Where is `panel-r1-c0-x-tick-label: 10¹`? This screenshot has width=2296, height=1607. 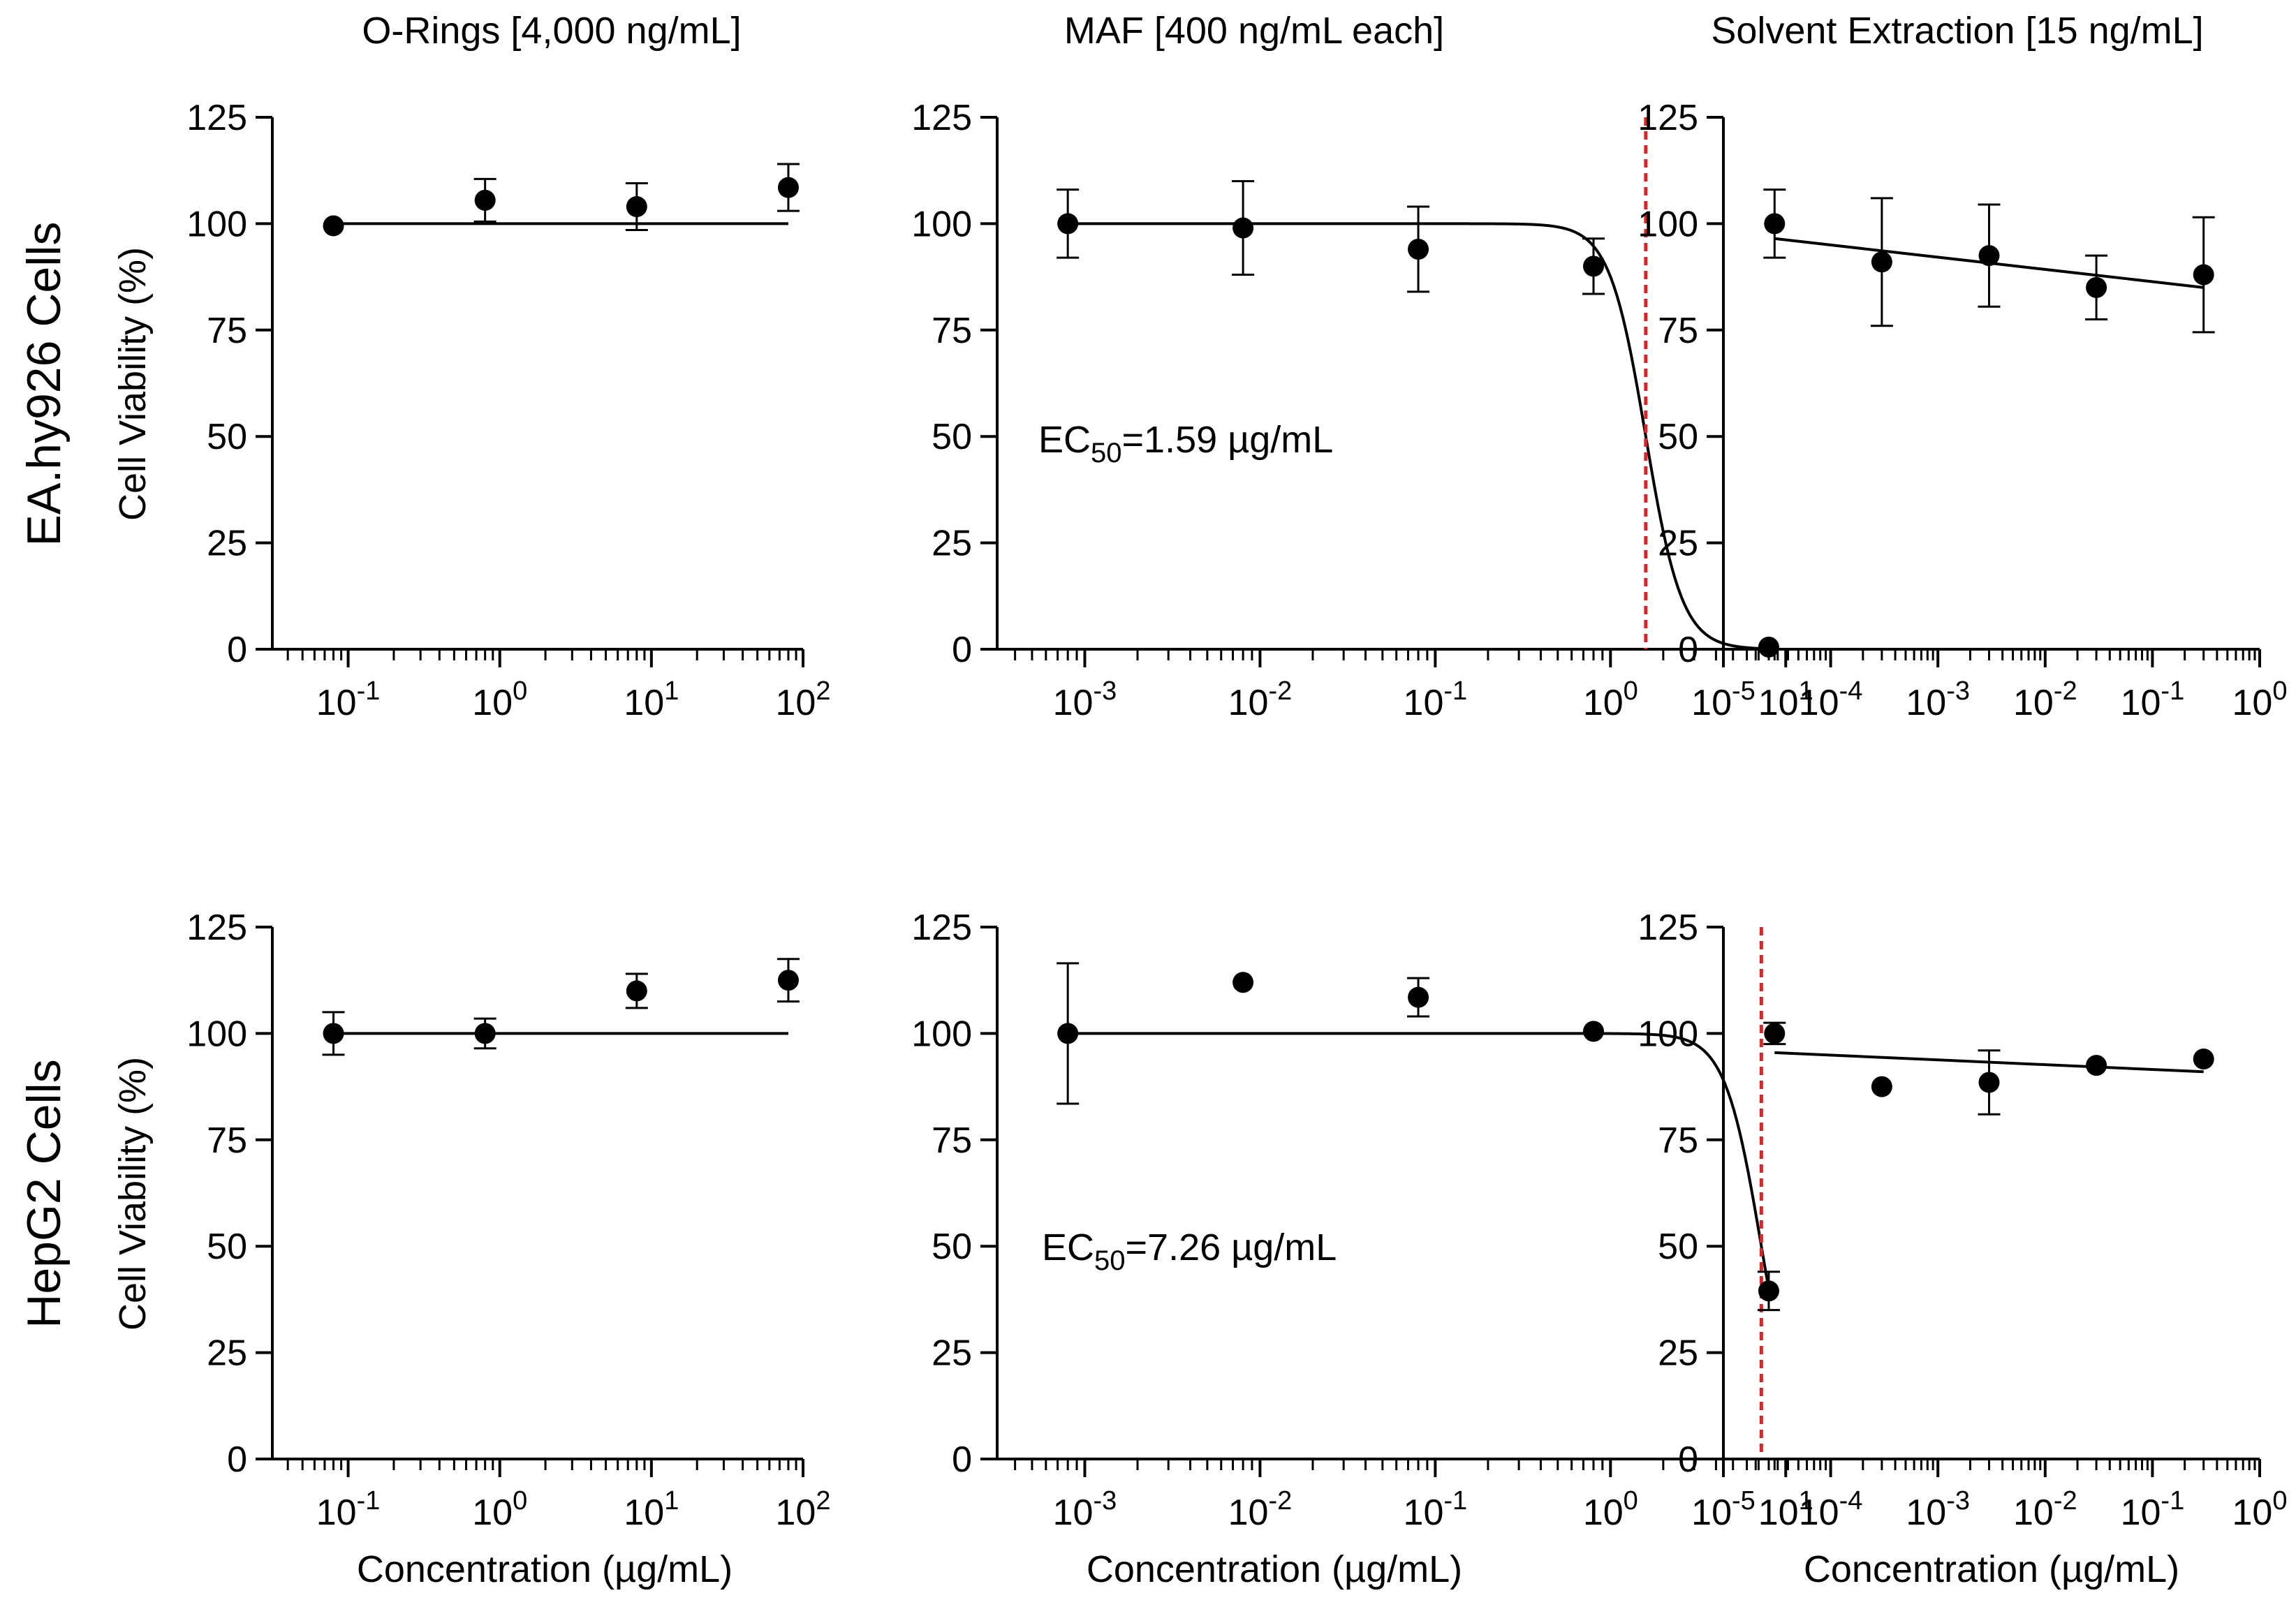
panel-r1-c0-x-tick-label: 10¹ is located at coordinates (651, 1509).